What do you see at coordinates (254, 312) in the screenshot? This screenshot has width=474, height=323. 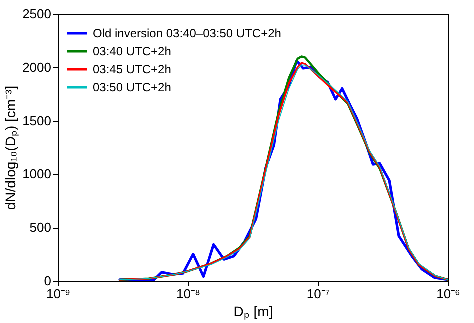 I see `x-axis-title: Dₚ [m]` at bounding box center [254, 312].